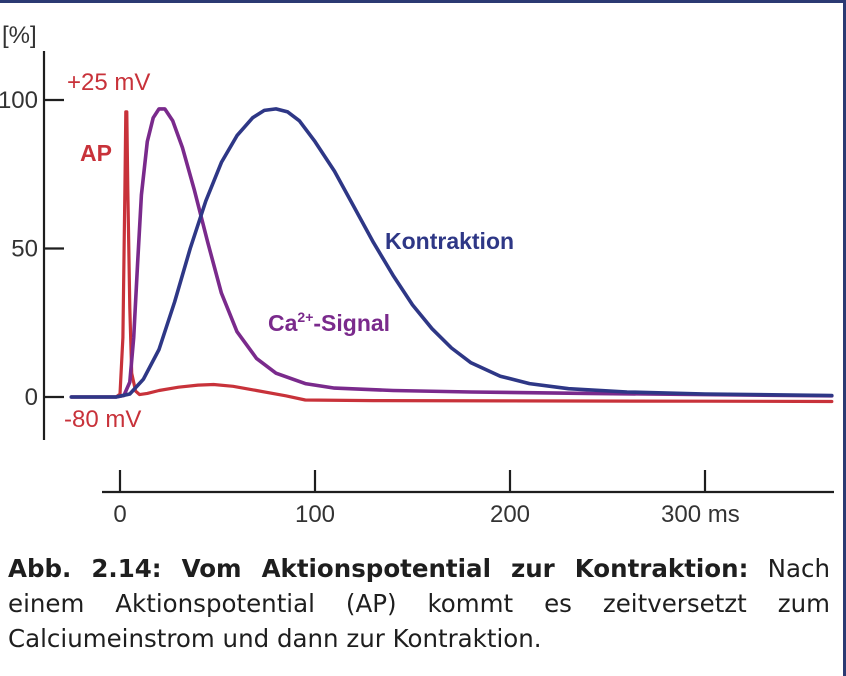  I want to click on y-unit-label: [%], so click(19, 35).